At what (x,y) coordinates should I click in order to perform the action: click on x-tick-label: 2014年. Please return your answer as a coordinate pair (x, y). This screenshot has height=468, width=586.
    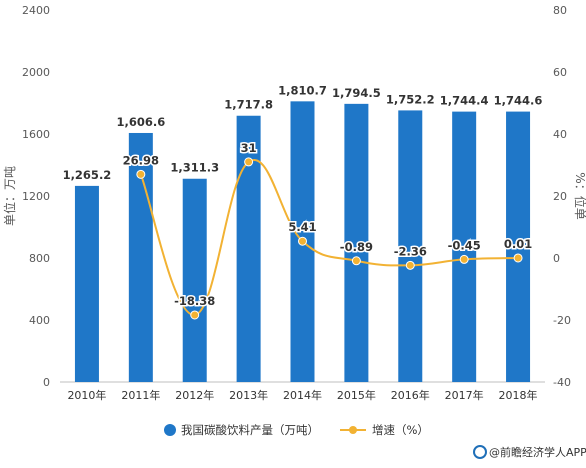
    Looking at the image, I should click on (302, 395).